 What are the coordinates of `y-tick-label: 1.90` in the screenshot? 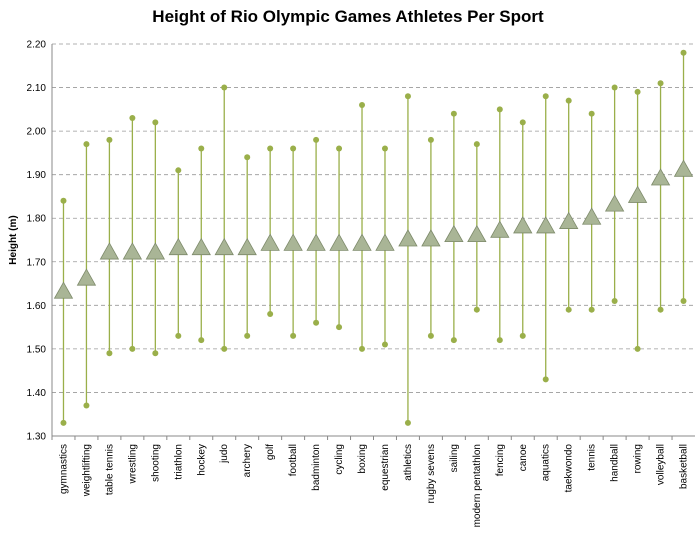 It's located at (37, 175).